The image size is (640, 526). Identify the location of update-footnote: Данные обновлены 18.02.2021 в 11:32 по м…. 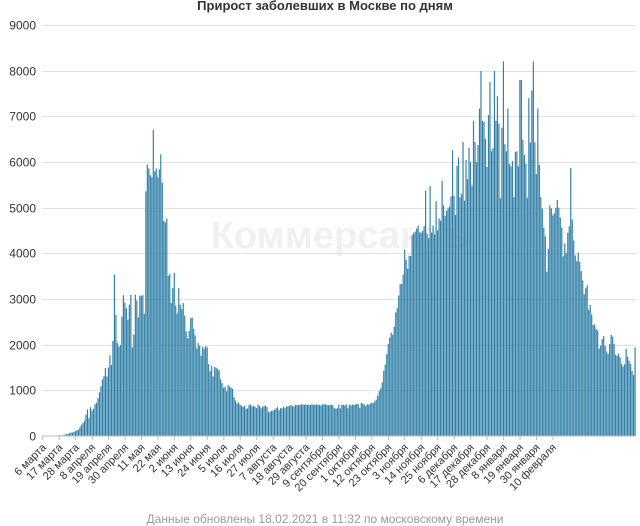
(325, 519).